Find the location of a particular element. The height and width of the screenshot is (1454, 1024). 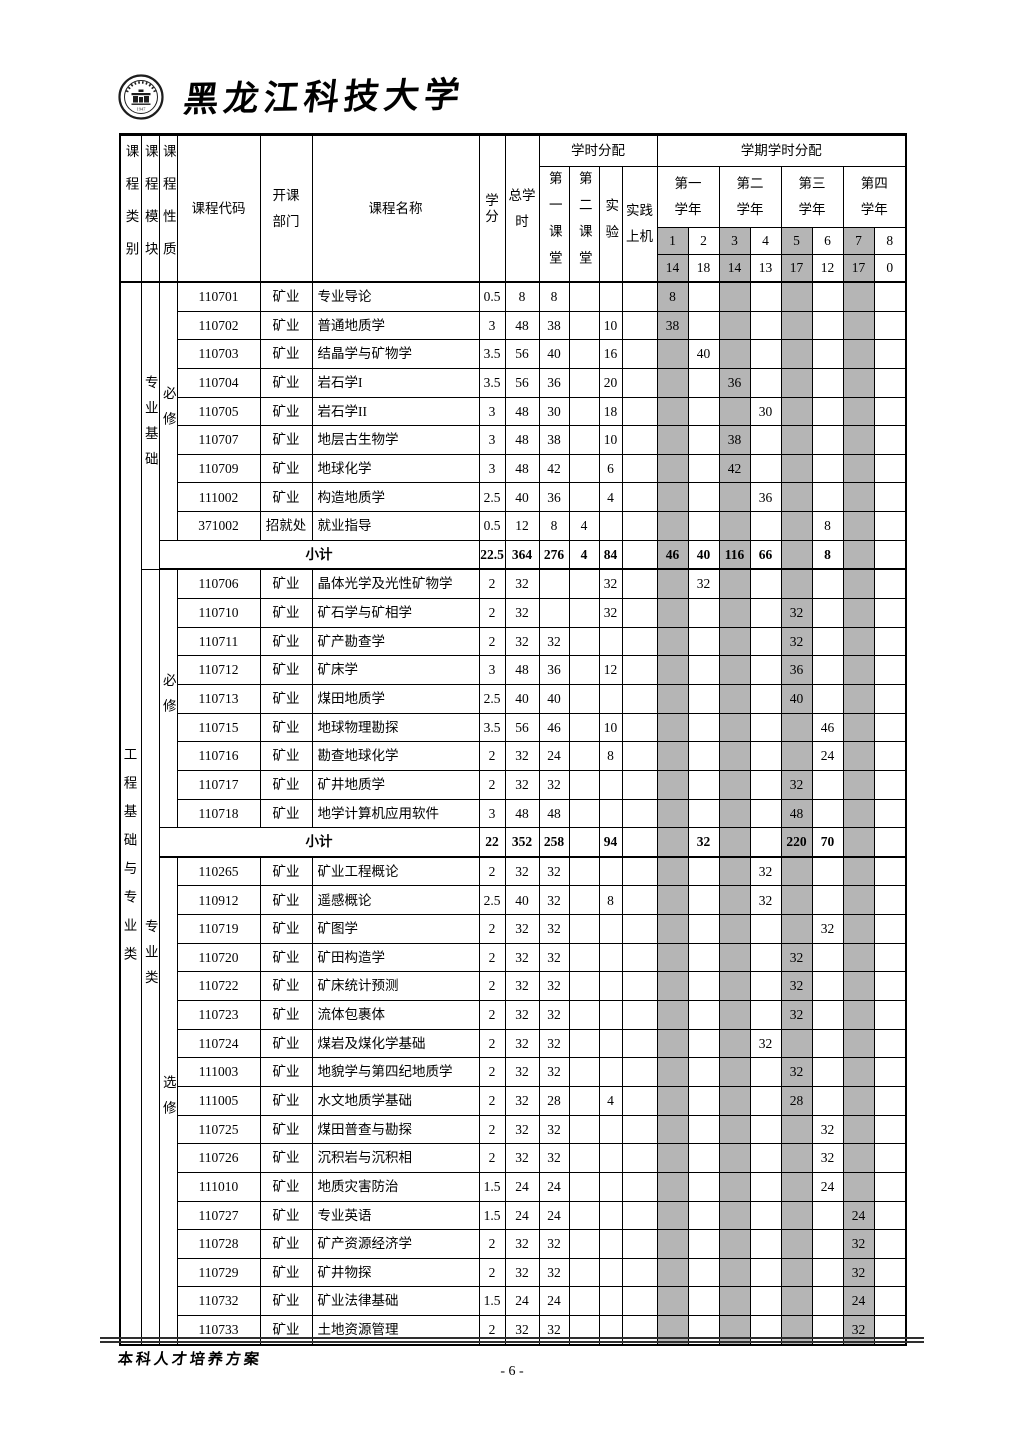

header-practice-computer: 实践上机 is located at coordinates (639, 224).